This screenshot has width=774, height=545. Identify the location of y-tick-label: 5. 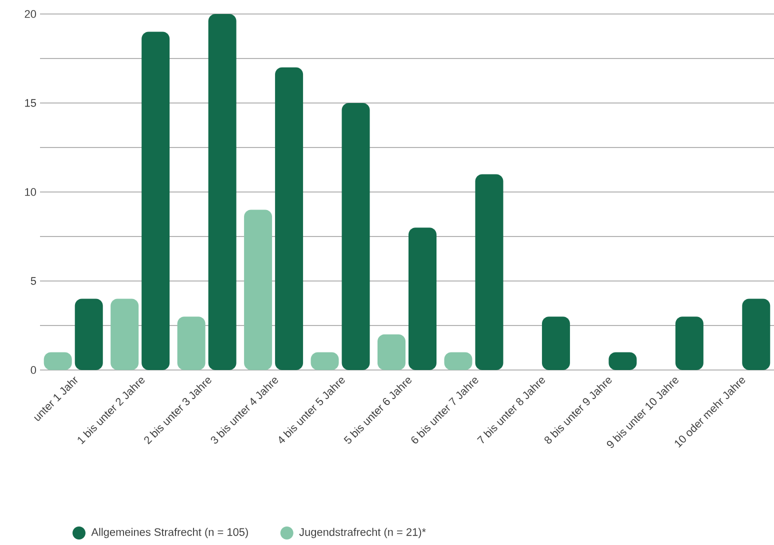
(33, 281).